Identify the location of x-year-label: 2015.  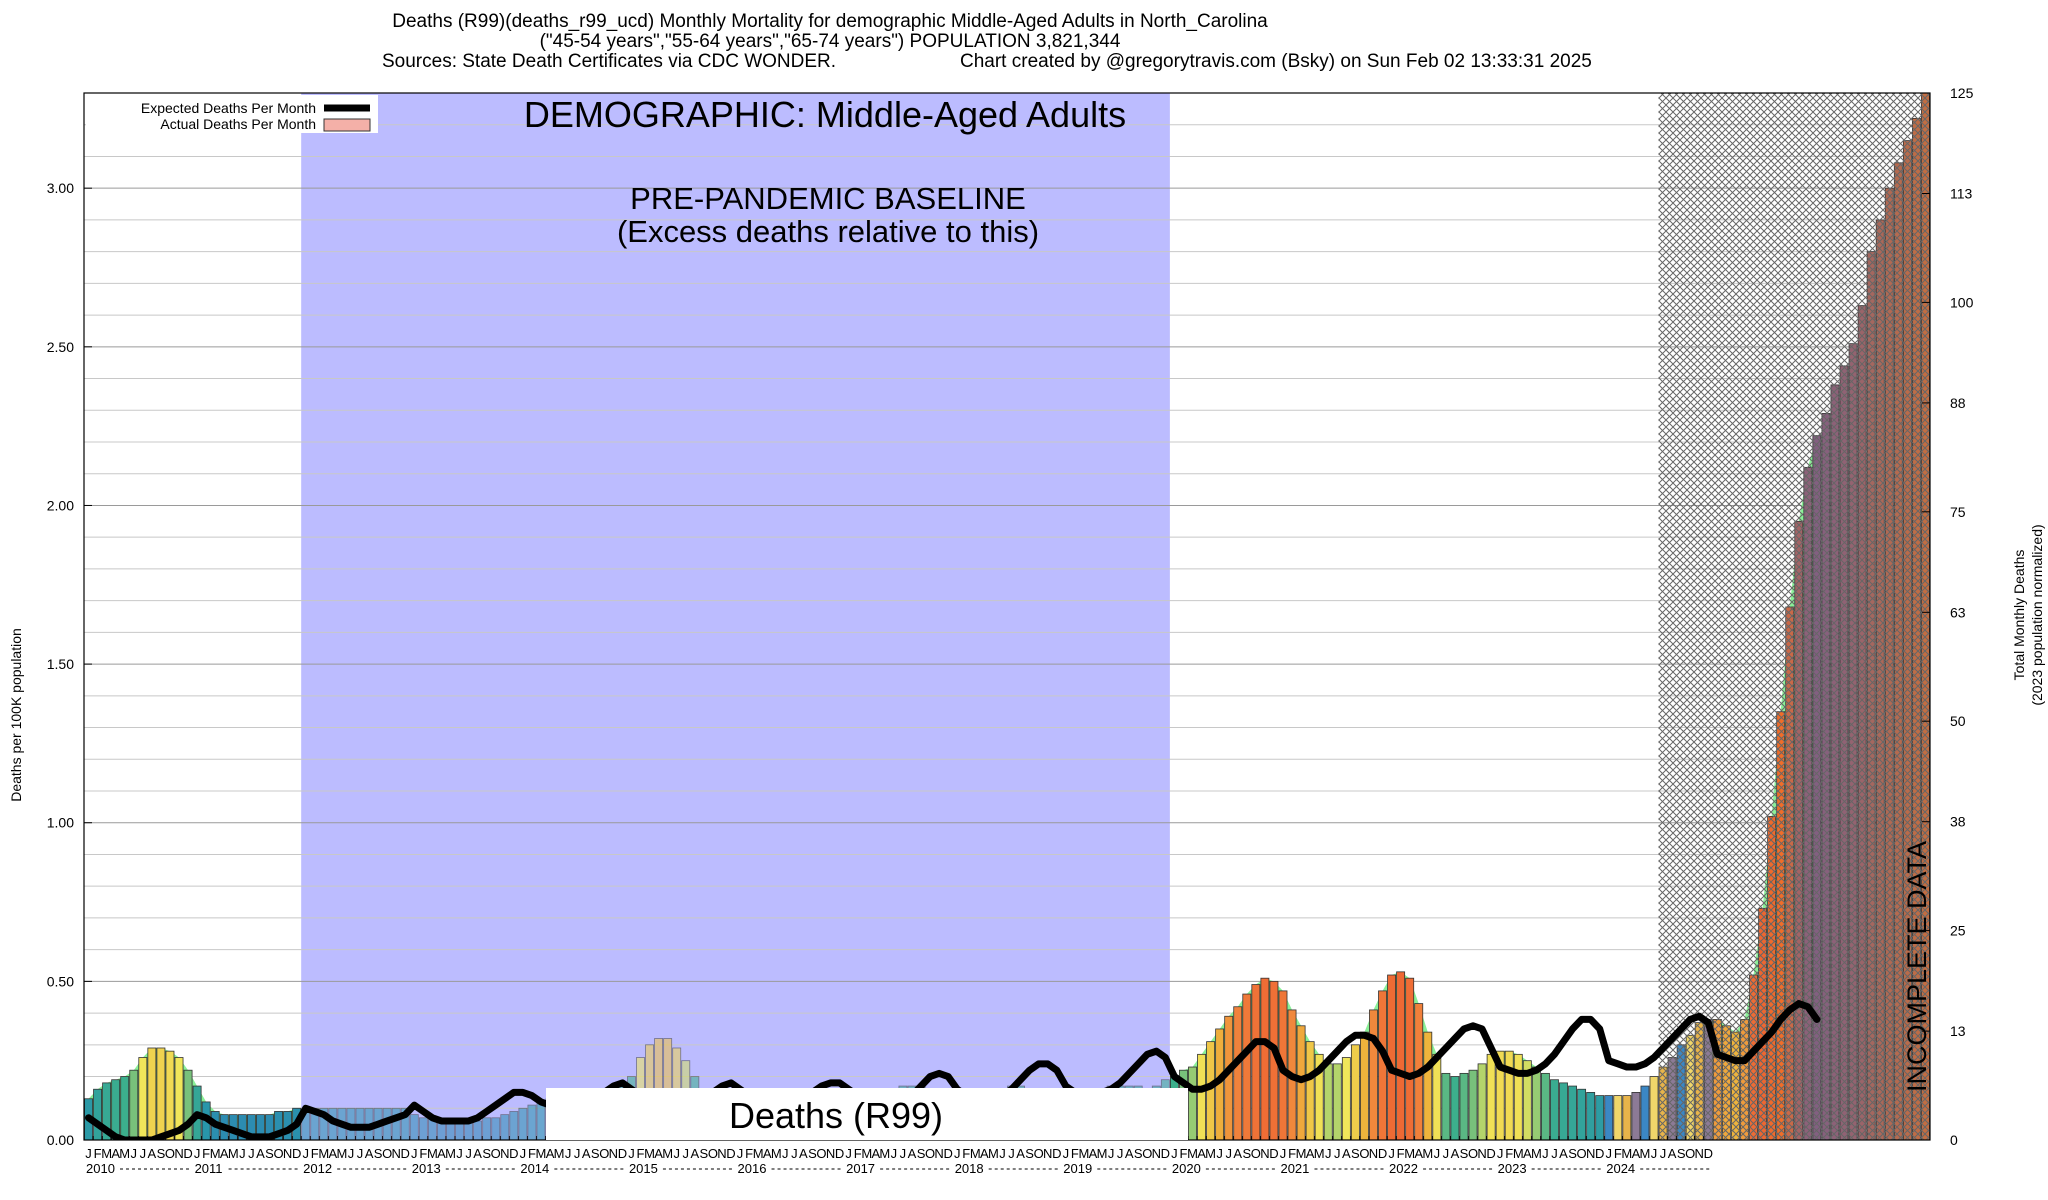
(643, 1168).